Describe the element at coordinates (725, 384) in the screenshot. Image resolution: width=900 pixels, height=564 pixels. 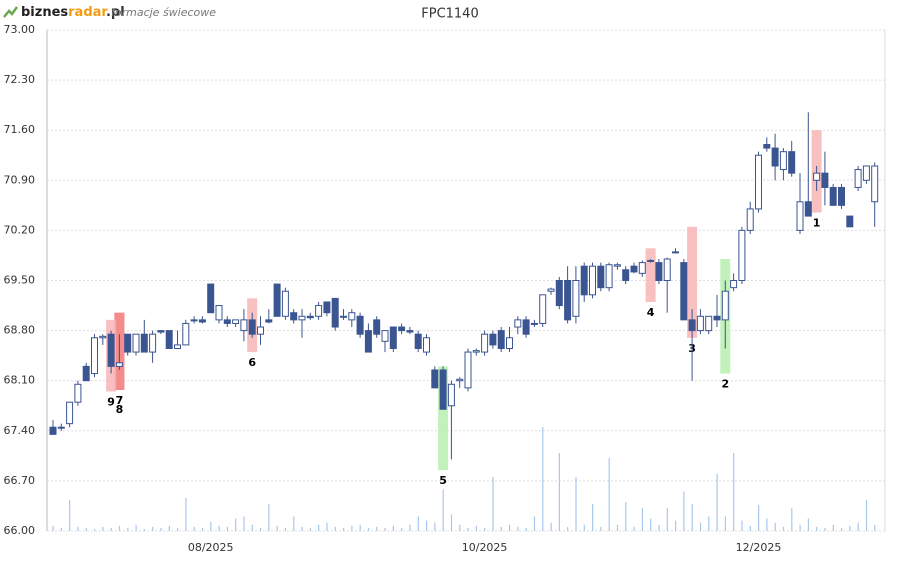
I see `pattern-label: 2` at that location.